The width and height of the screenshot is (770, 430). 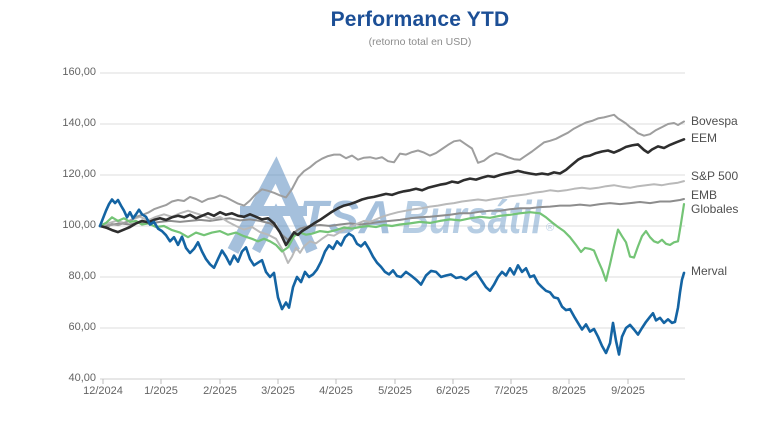 I want to click on series-line-sp500, so click(x=392, y=222).